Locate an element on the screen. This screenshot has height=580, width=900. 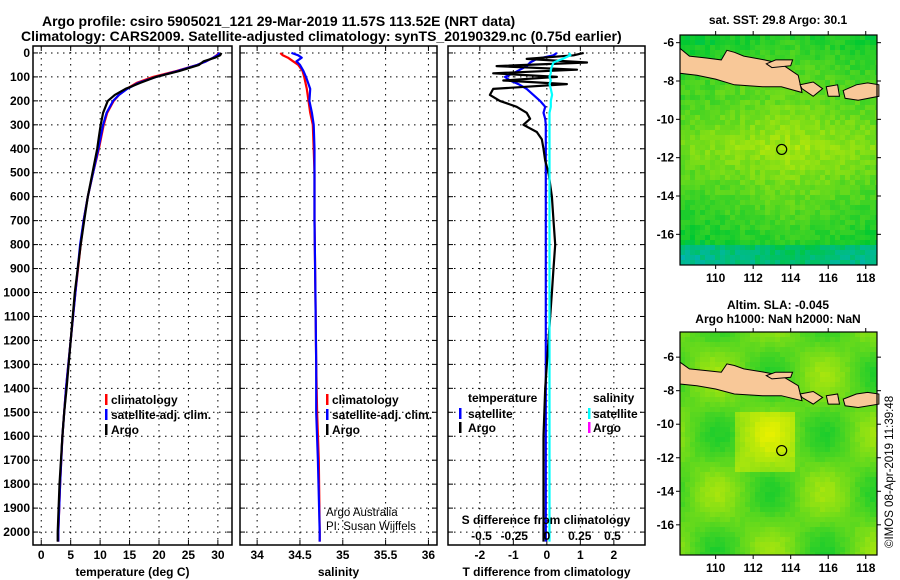
x2-tick-label: 0 is located at coordinates (547, 536).